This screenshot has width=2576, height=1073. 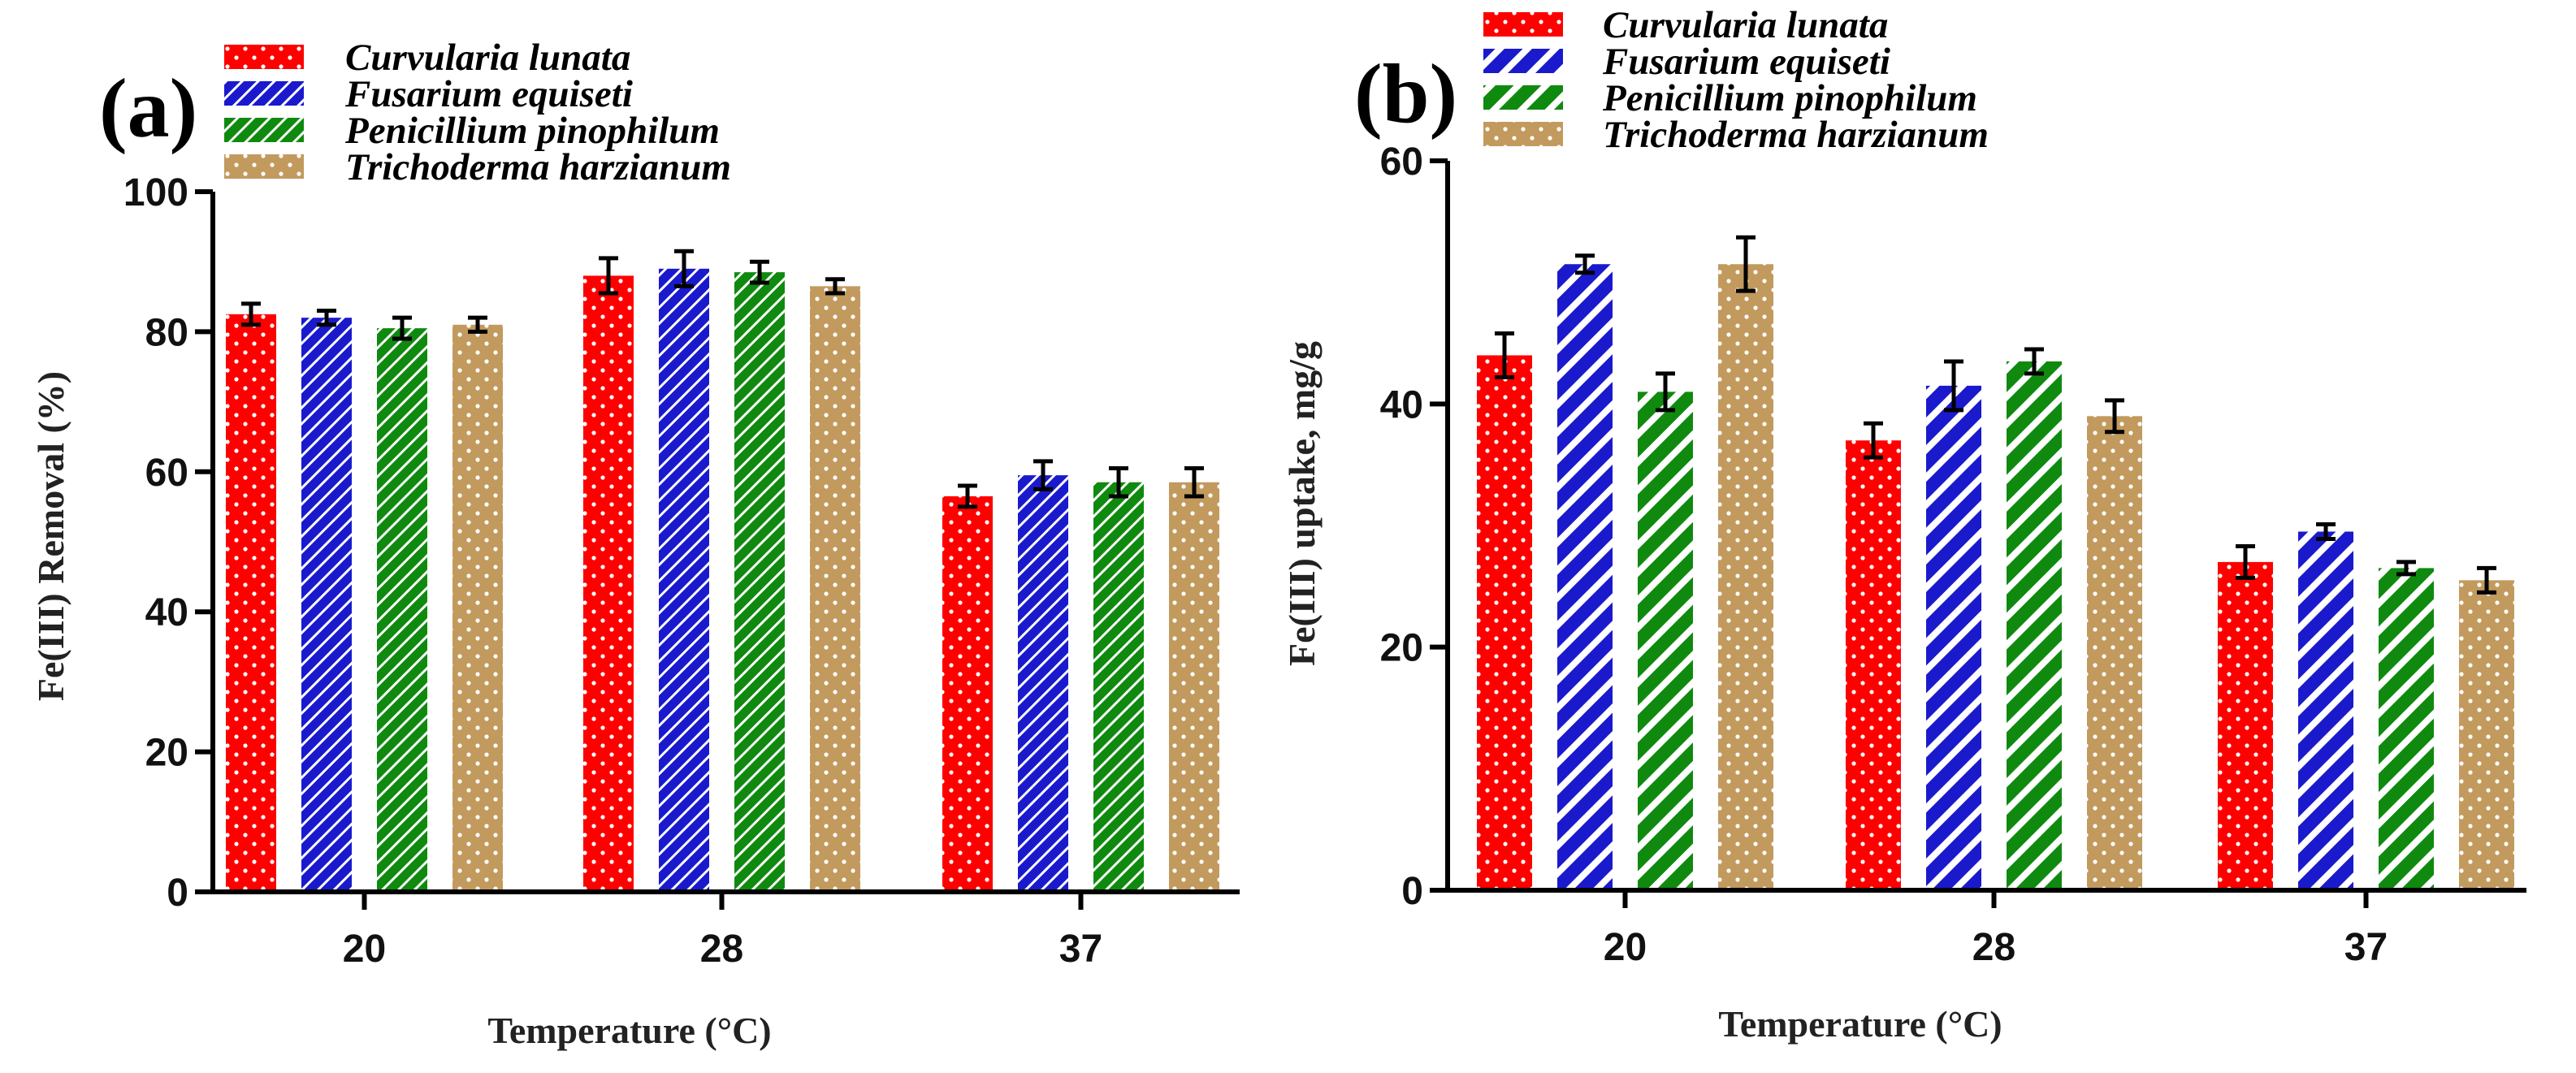 I want to click on y-tick-label: 100, so click(x=155, y=192).